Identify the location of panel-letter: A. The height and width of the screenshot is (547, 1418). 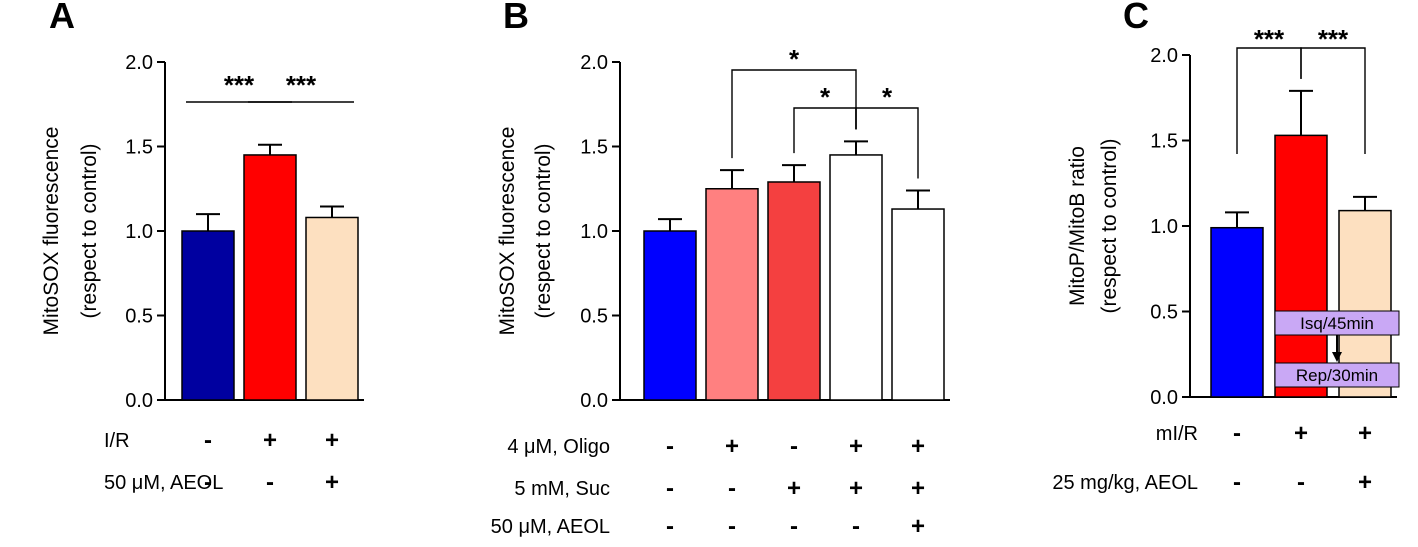
(62, 18).